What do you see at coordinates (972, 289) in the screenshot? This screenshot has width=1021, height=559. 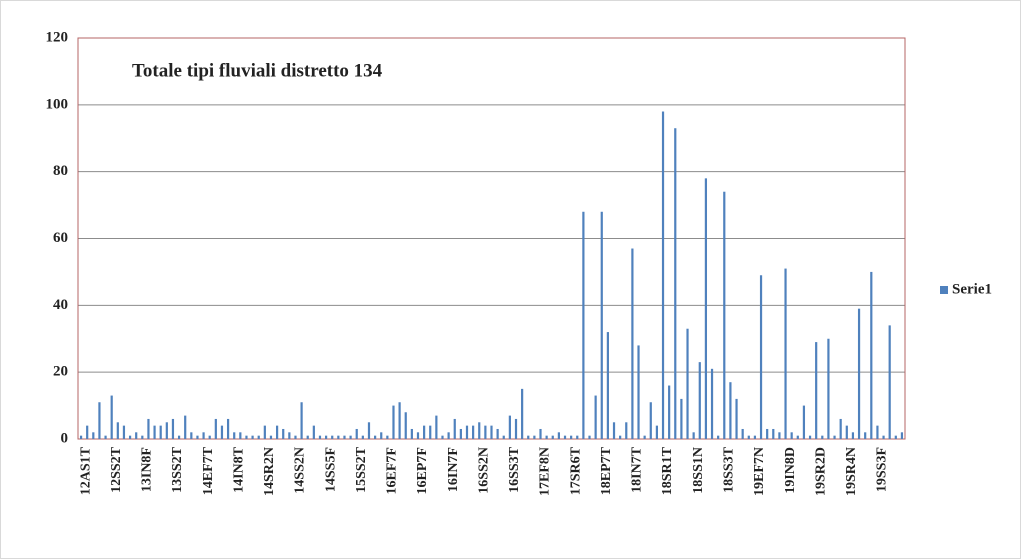 I see `legend-label: Serie1` at bounding box center [972, 289].